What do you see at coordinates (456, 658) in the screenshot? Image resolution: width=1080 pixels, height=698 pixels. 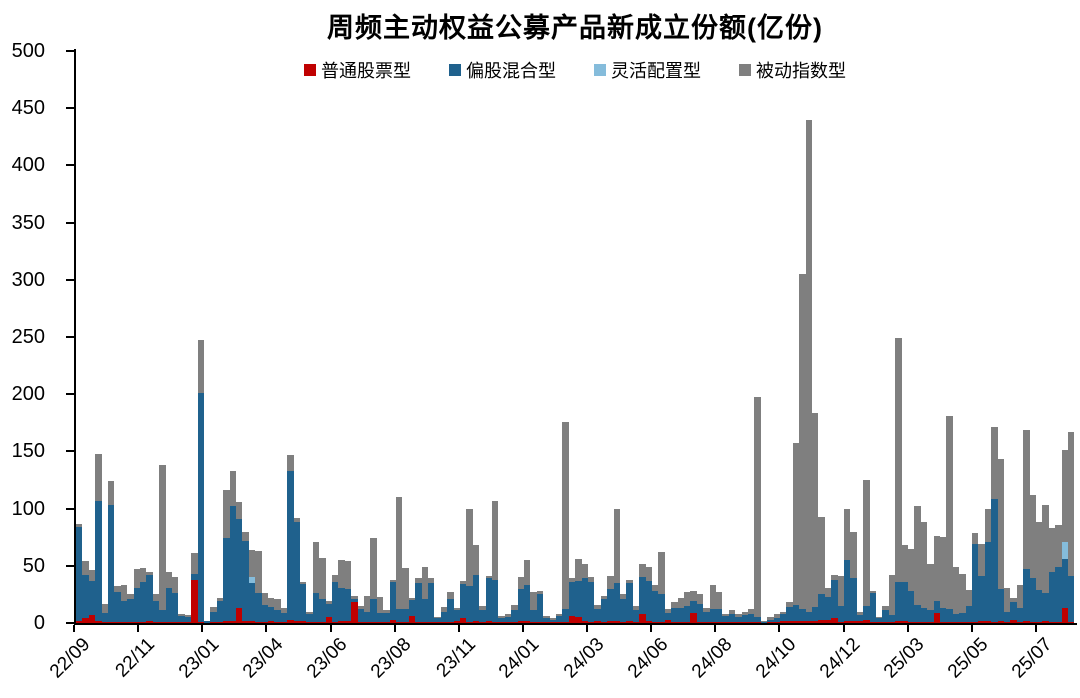 I see `x-tick-label: 23/11` at bounding box center [456, 658].